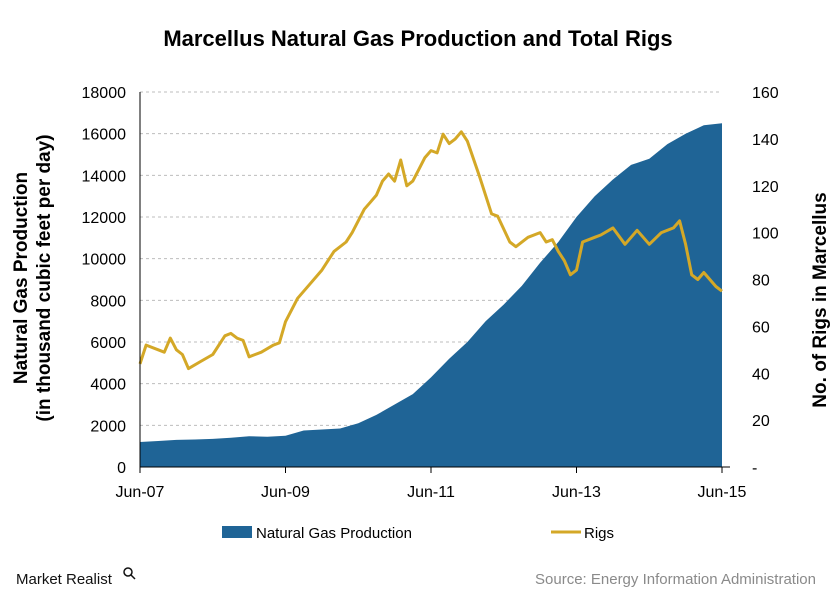  I want to click on left-axis-tick-label: 14000, so click(104, 176).